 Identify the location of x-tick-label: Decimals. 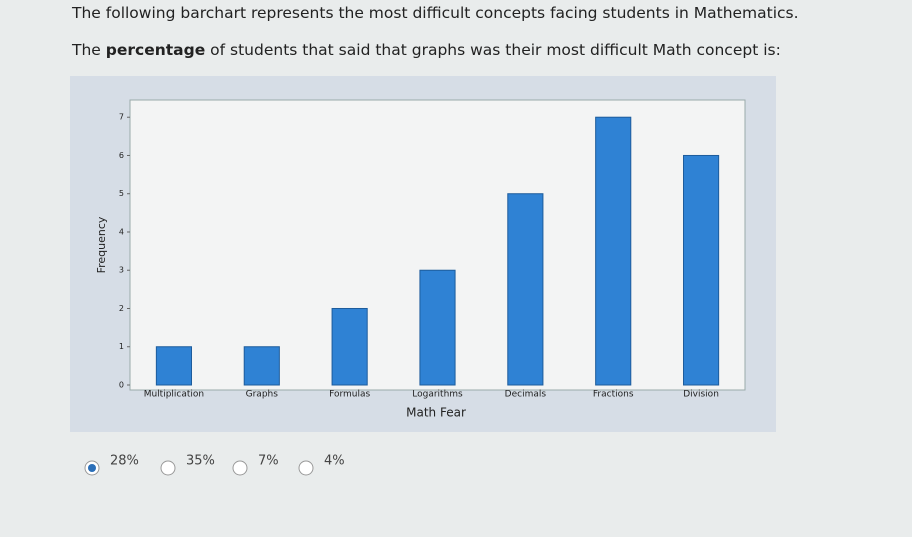
(526, 395).